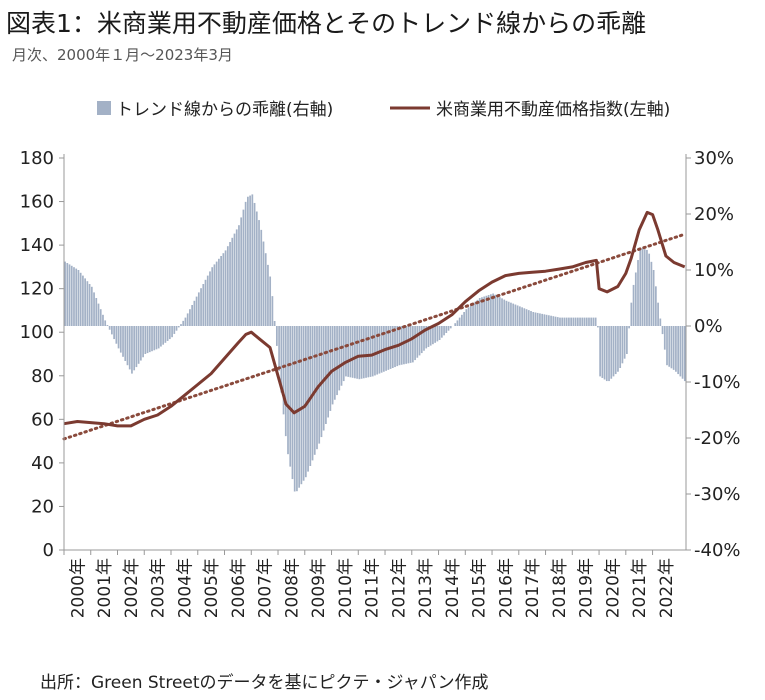 The width and height of the screenshot is (765, 700). What do you see at coordinates (105, 588) in the screenshot?
I see `x-tick-label: 2001年` at bounding box center [105, 588].